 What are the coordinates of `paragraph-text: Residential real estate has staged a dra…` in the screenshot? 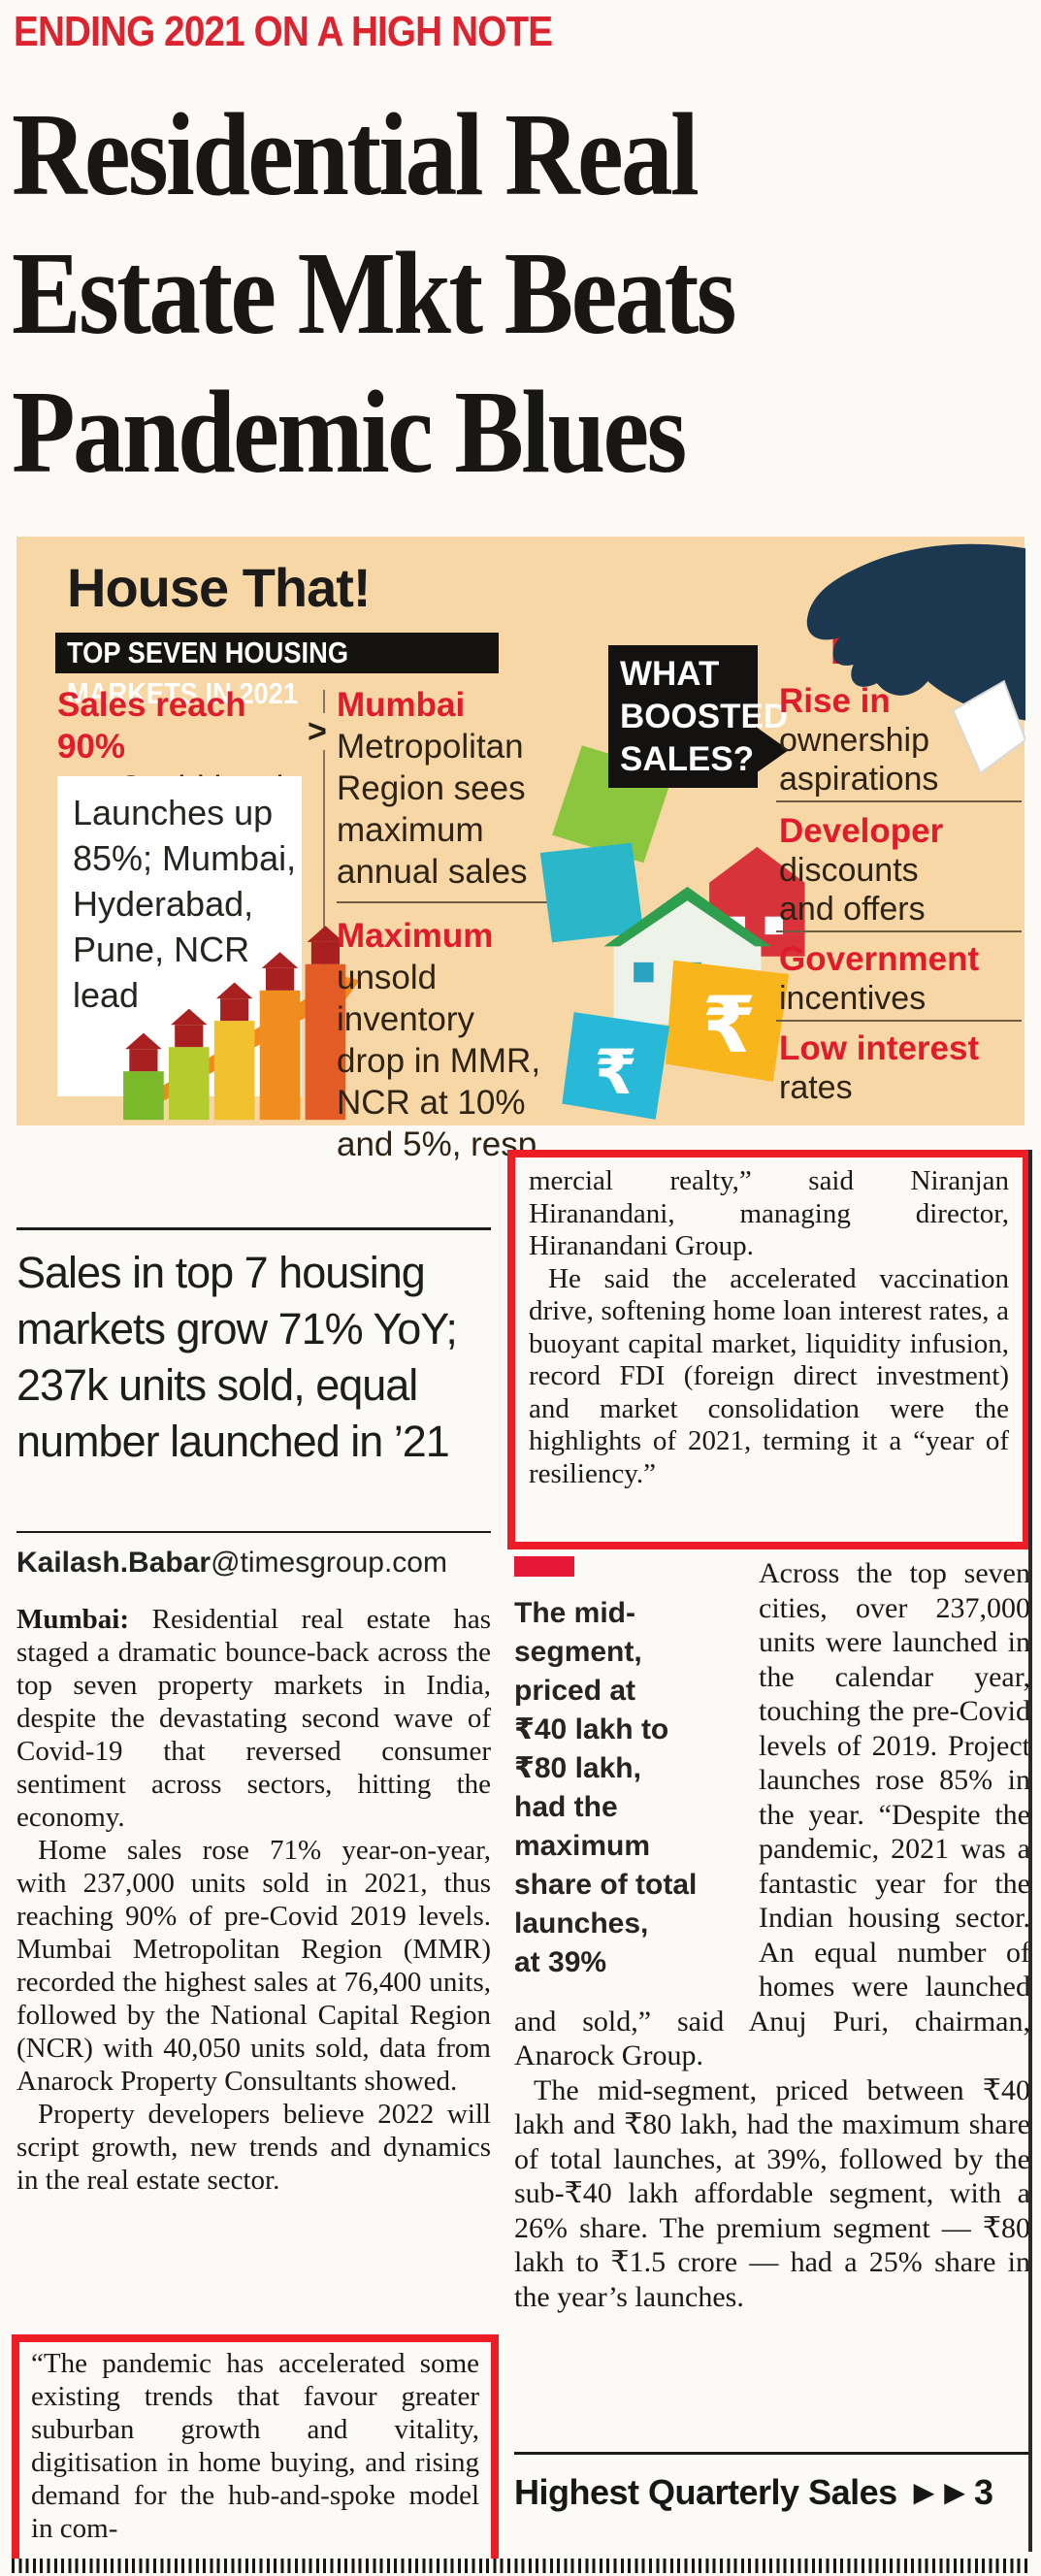 It's located at (253, 1718).